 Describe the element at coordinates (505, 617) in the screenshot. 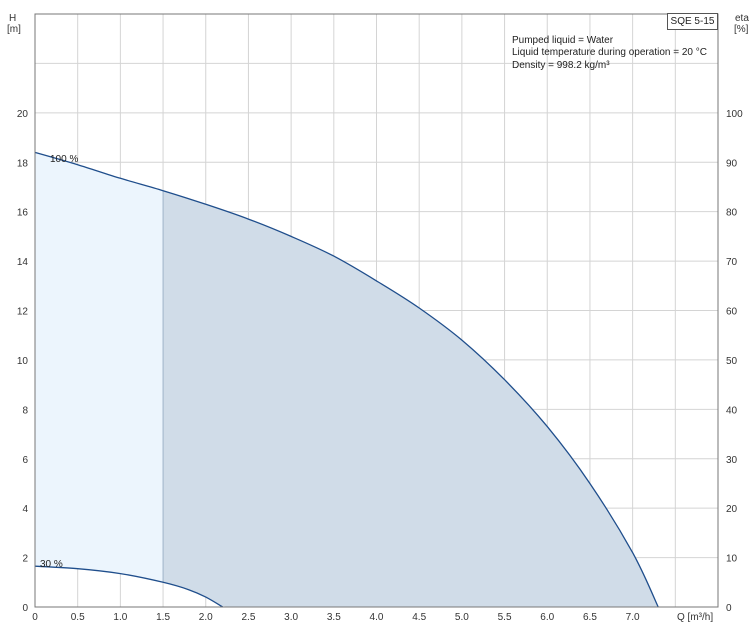

I see `x-tick-label: 5.5` at that location.